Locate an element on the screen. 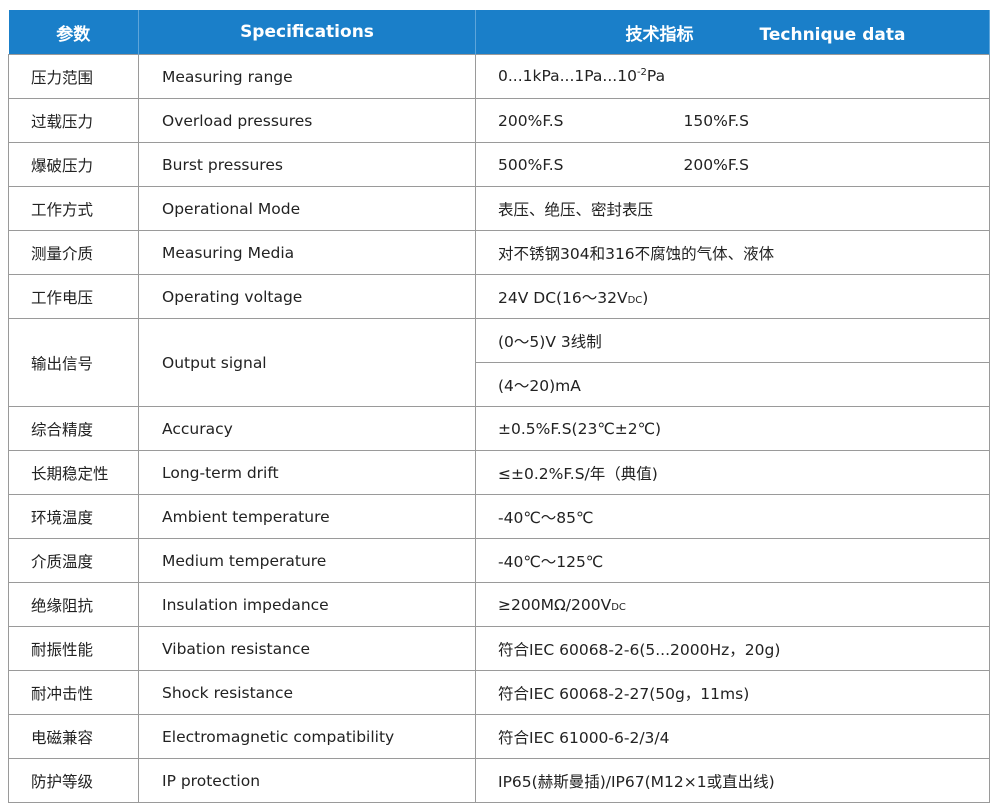 Image resolution: width=1001 pixels, height=803 pixels. value-text: (4～20)mA is located at coordinates (539, 385).